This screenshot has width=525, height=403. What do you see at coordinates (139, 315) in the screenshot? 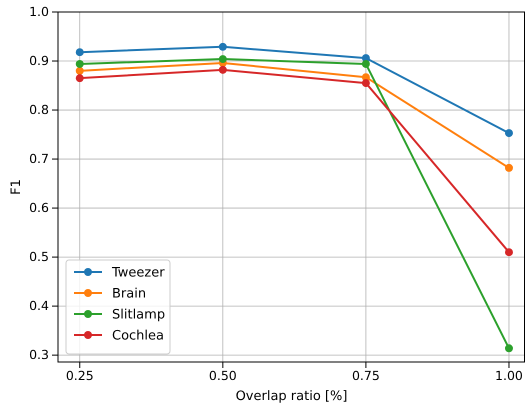
I see `legend-label: Slitlamp` at bounding box center [139, 315].